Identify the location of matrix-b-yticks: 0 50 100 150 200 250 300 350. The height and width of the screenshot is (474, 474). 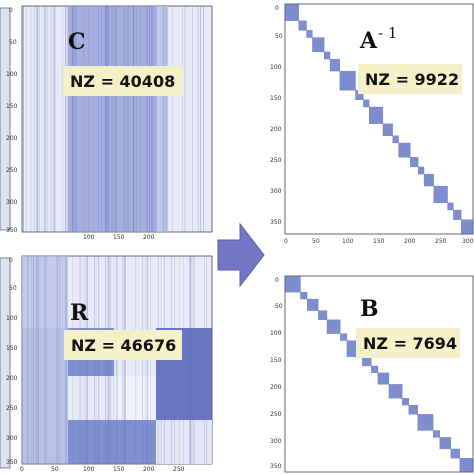
(276, 373).